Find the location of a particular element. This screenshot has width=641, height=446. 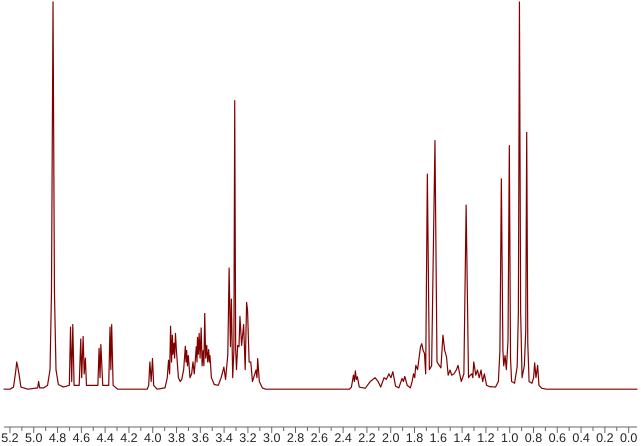

x-tick-label: 2.4 is located at coordinates (343, 438).